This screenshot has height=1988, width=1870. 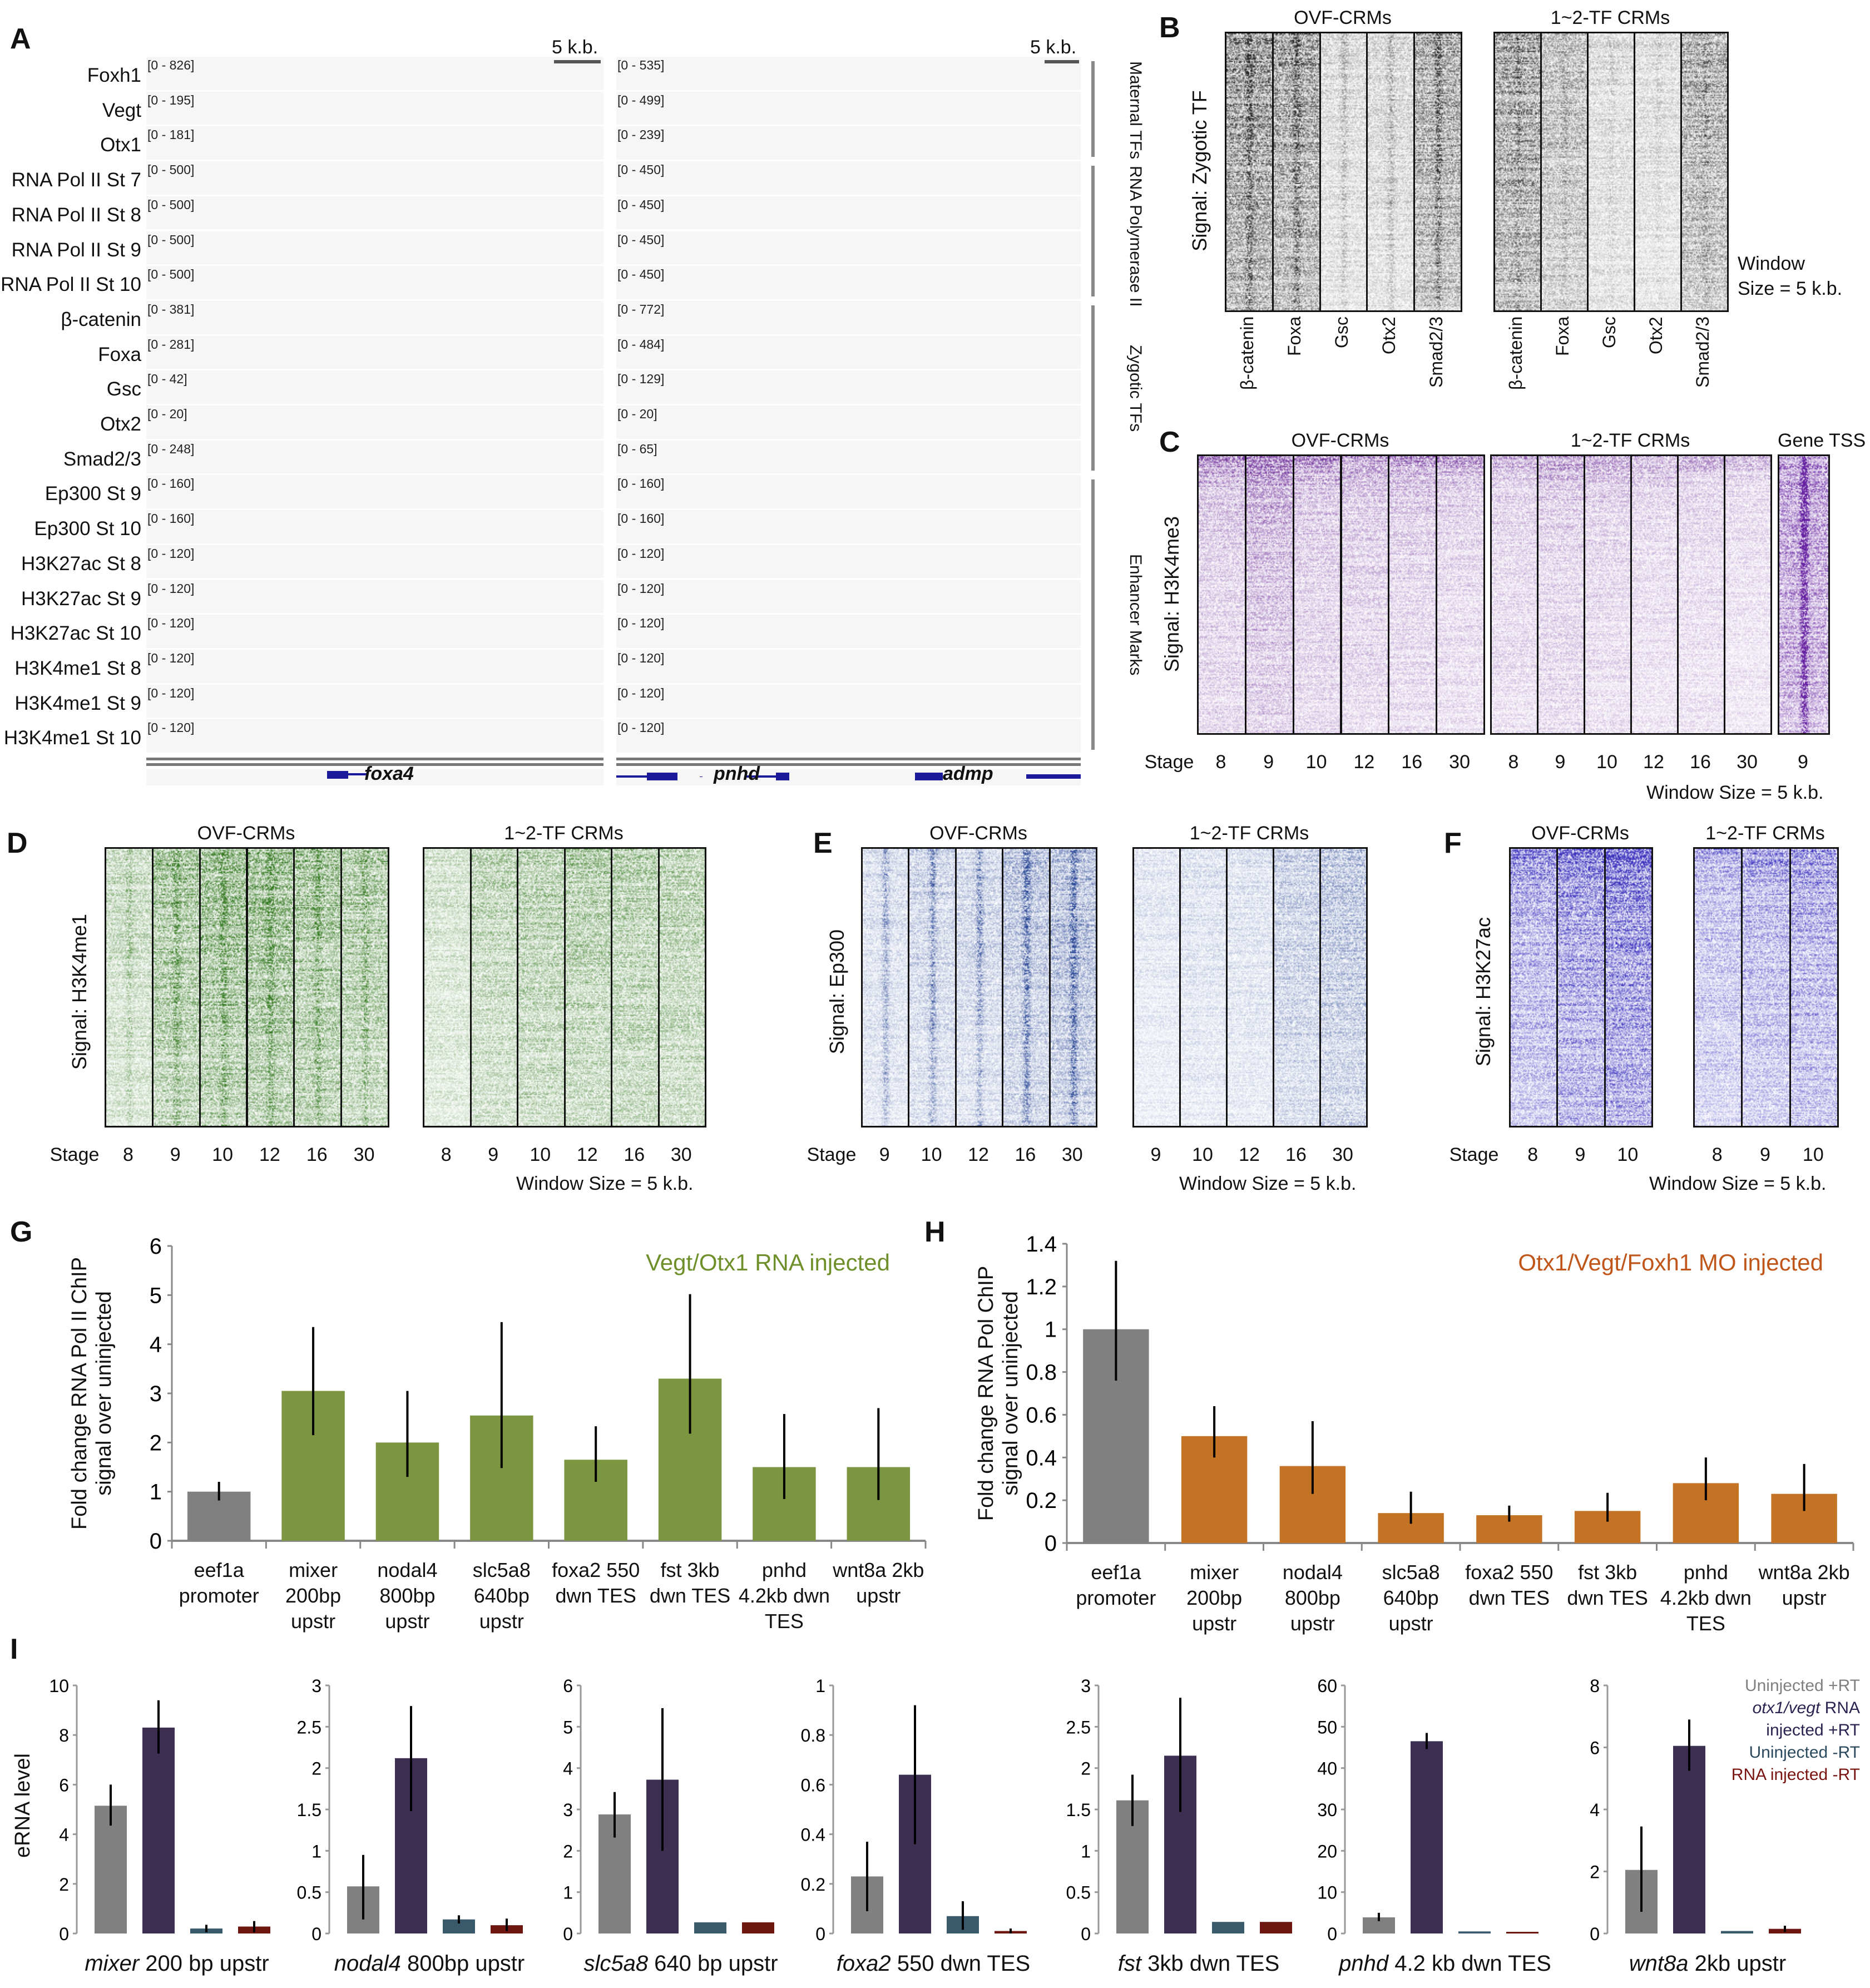 I want to click on stage-label: 16, so click(x=1700, y=762).